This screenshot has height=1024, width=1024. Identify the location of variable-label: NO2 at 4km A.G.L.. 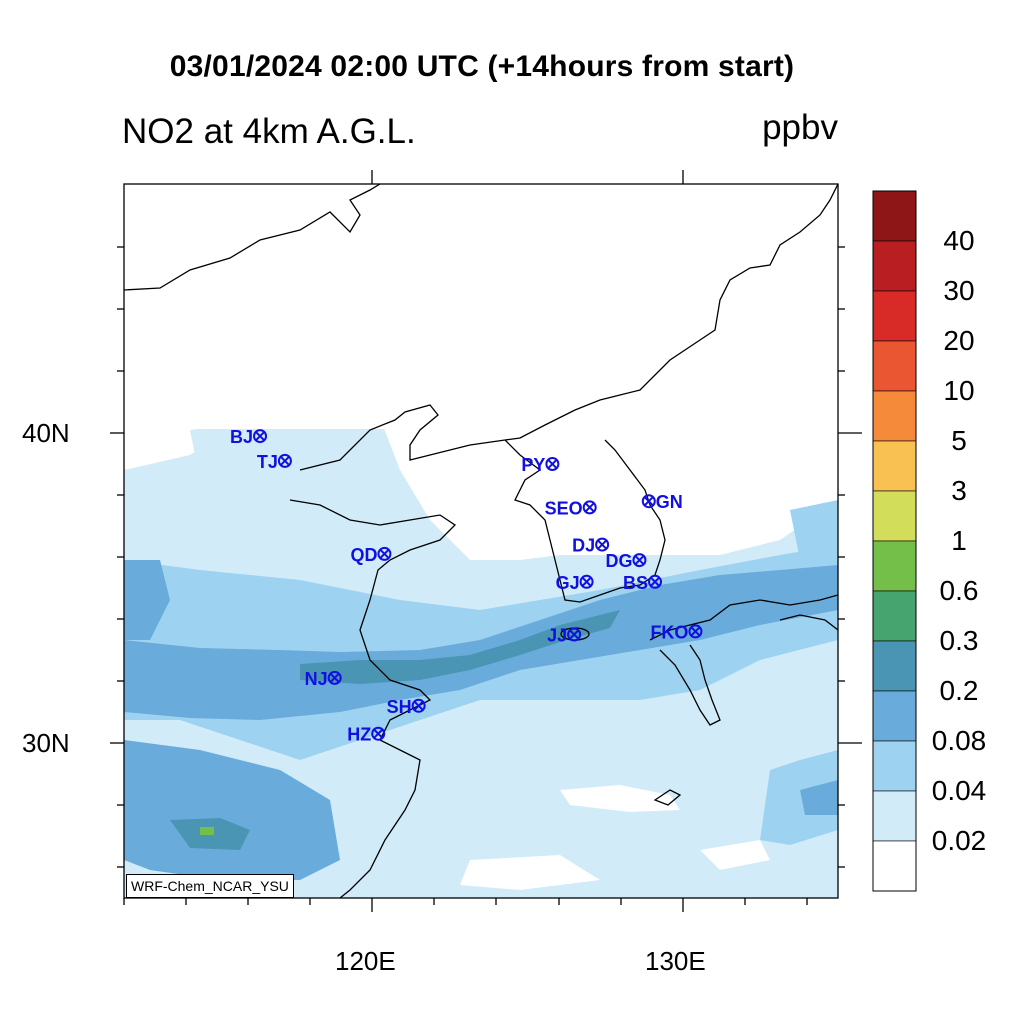
(269, 131).